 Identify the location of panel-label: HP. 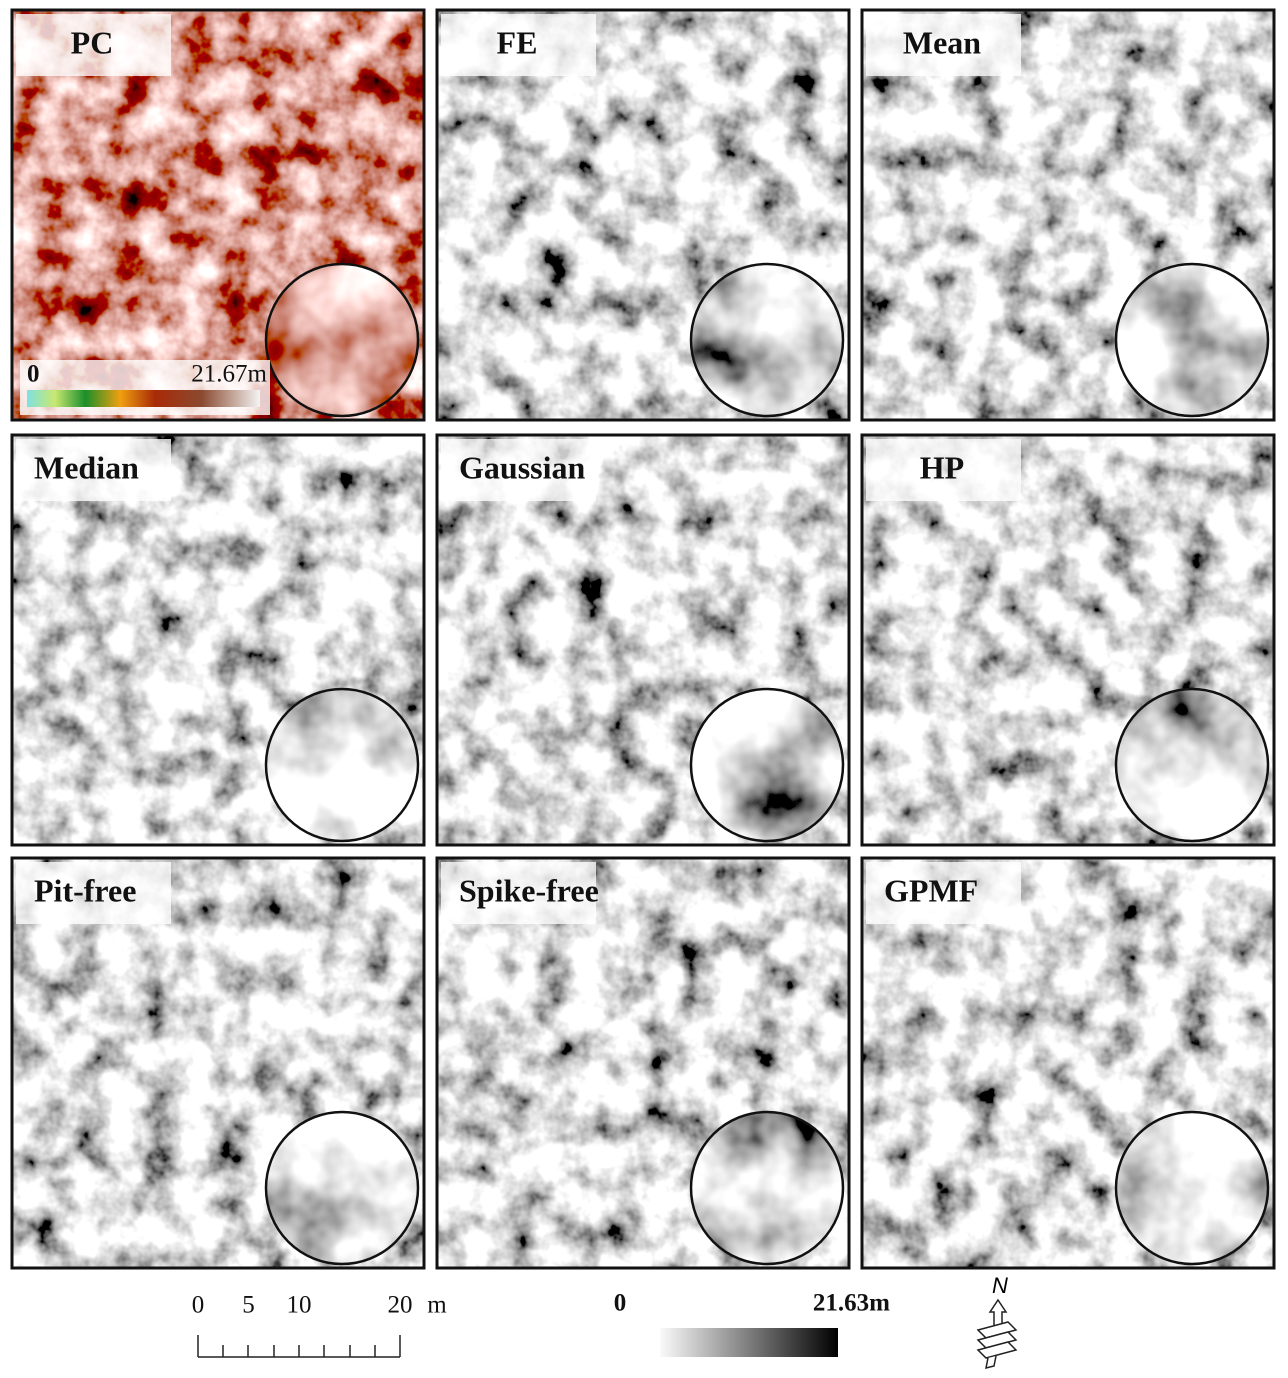
(942, 467).